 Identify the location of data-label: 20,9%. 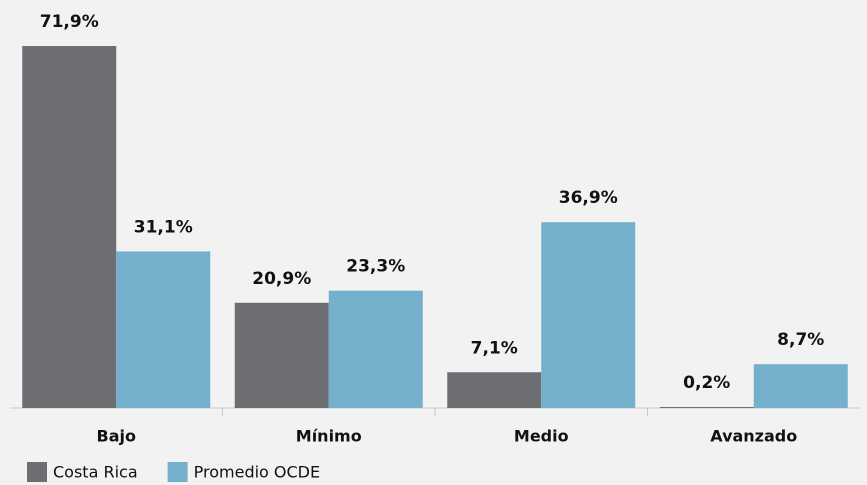
(281, 279).